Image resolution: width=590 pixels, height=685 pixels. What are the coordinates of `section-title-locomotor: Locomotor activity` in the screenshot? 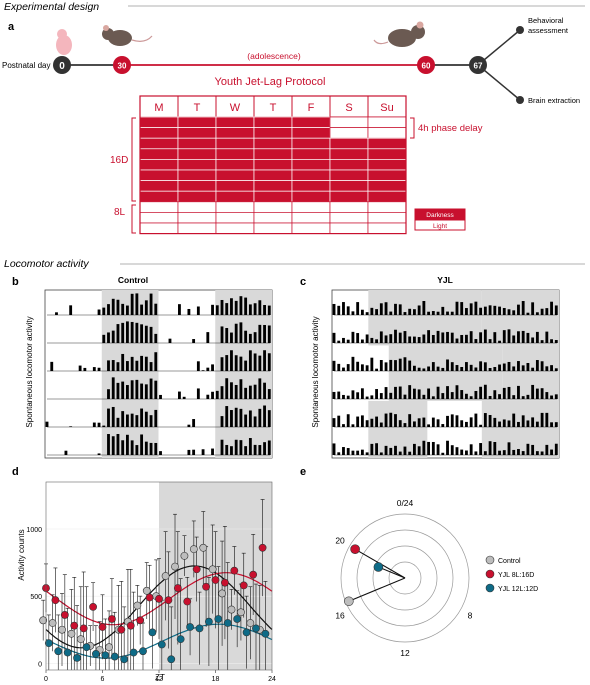 It's located at (46, 264).